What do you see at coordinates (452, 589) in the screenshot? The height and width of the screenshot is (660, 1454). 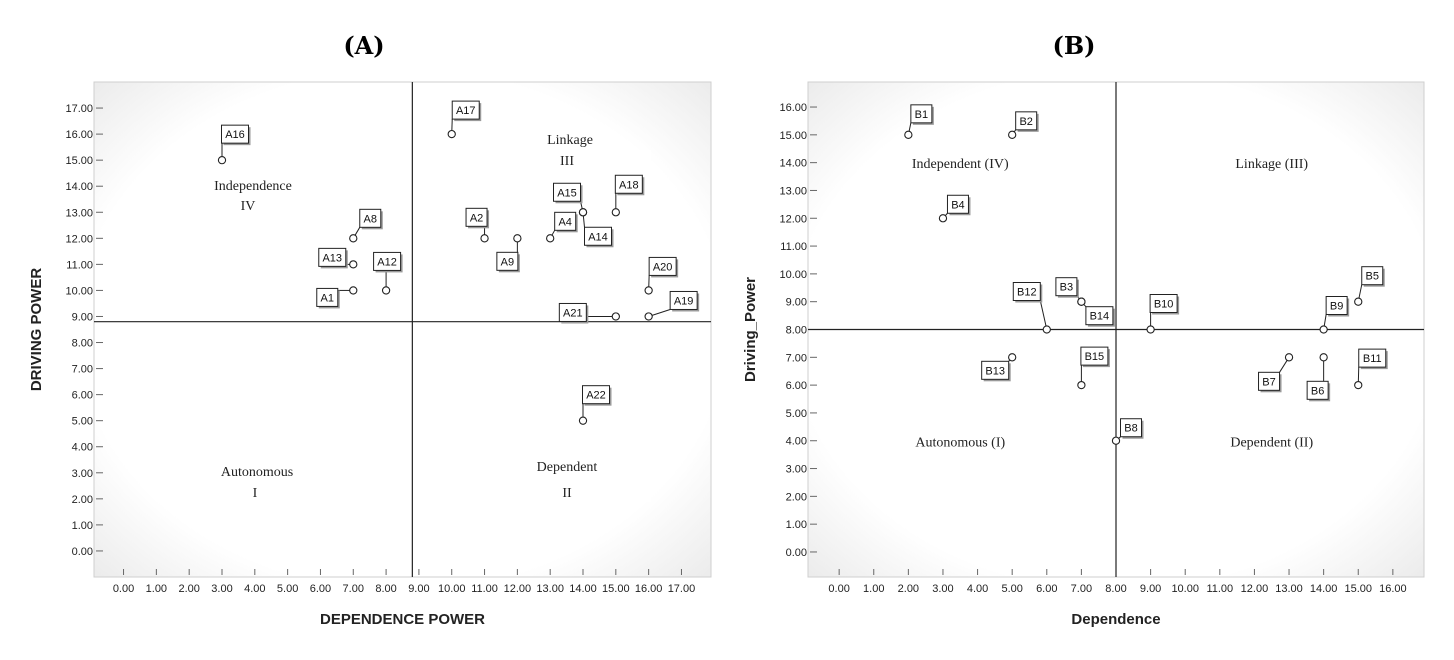 I see `x-tick-label: 10.00` at bounding box center [452, 589].